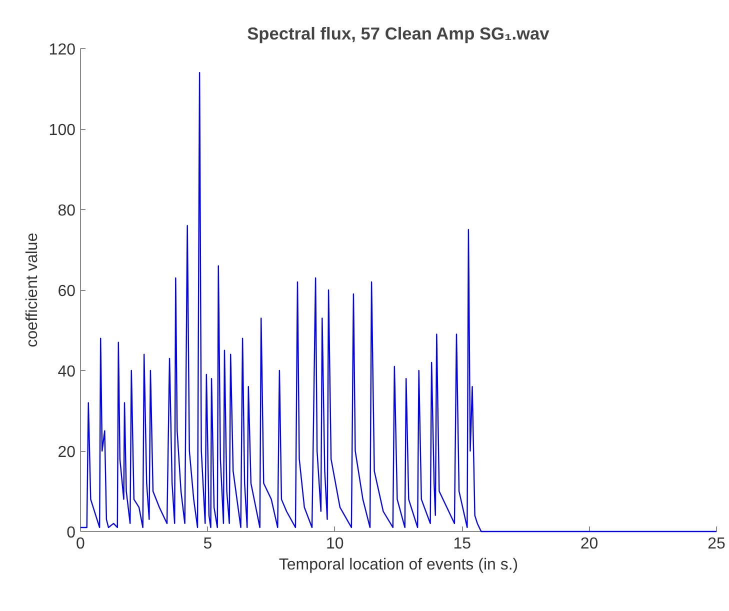  What do you see at coordinates (67, 452) in the screenshot?
I see `y-tick-label: 20` at bounding box center [67, 452].